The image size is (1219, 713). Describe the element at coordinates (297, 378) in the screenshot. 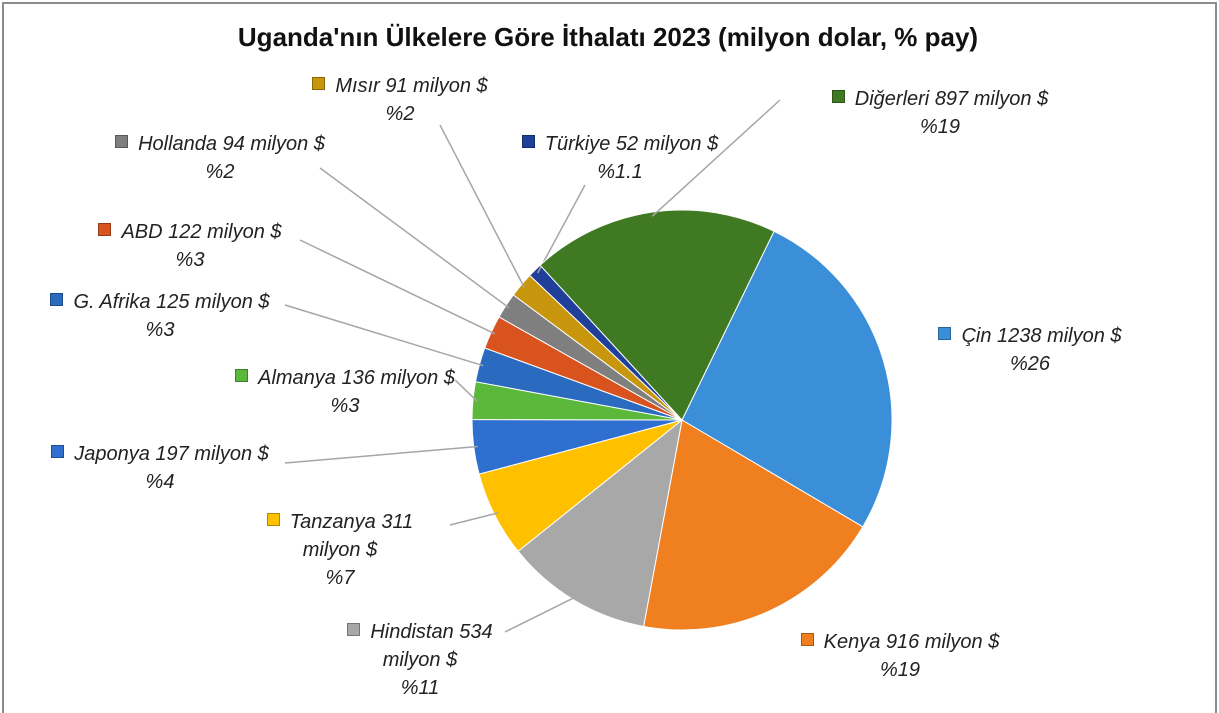

I see `category-label: Almanya` at that location.